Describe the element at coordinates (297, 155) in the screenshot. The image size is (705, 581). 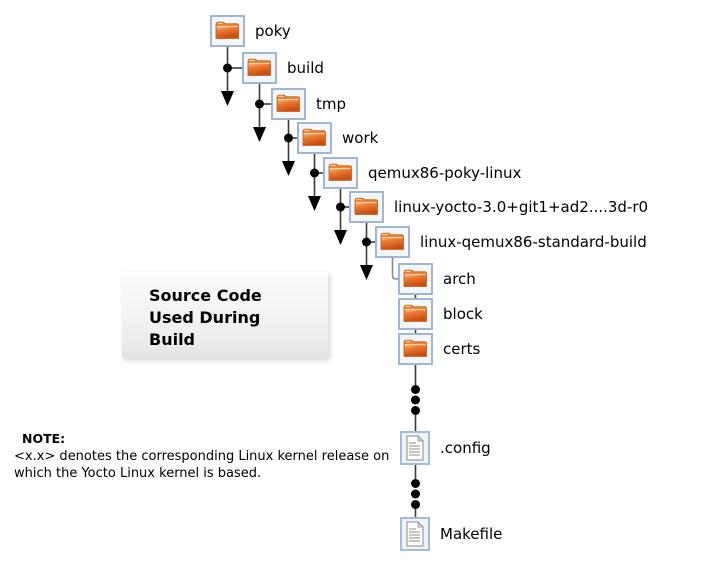
I see `junction-dots` at that location.